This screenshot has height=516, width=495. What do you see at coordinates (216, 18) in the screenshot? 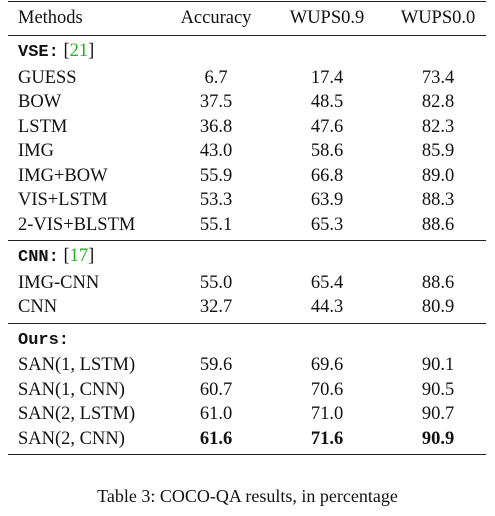
I see `header-accuracy: Accuracy` at bounding box center [216, 18].